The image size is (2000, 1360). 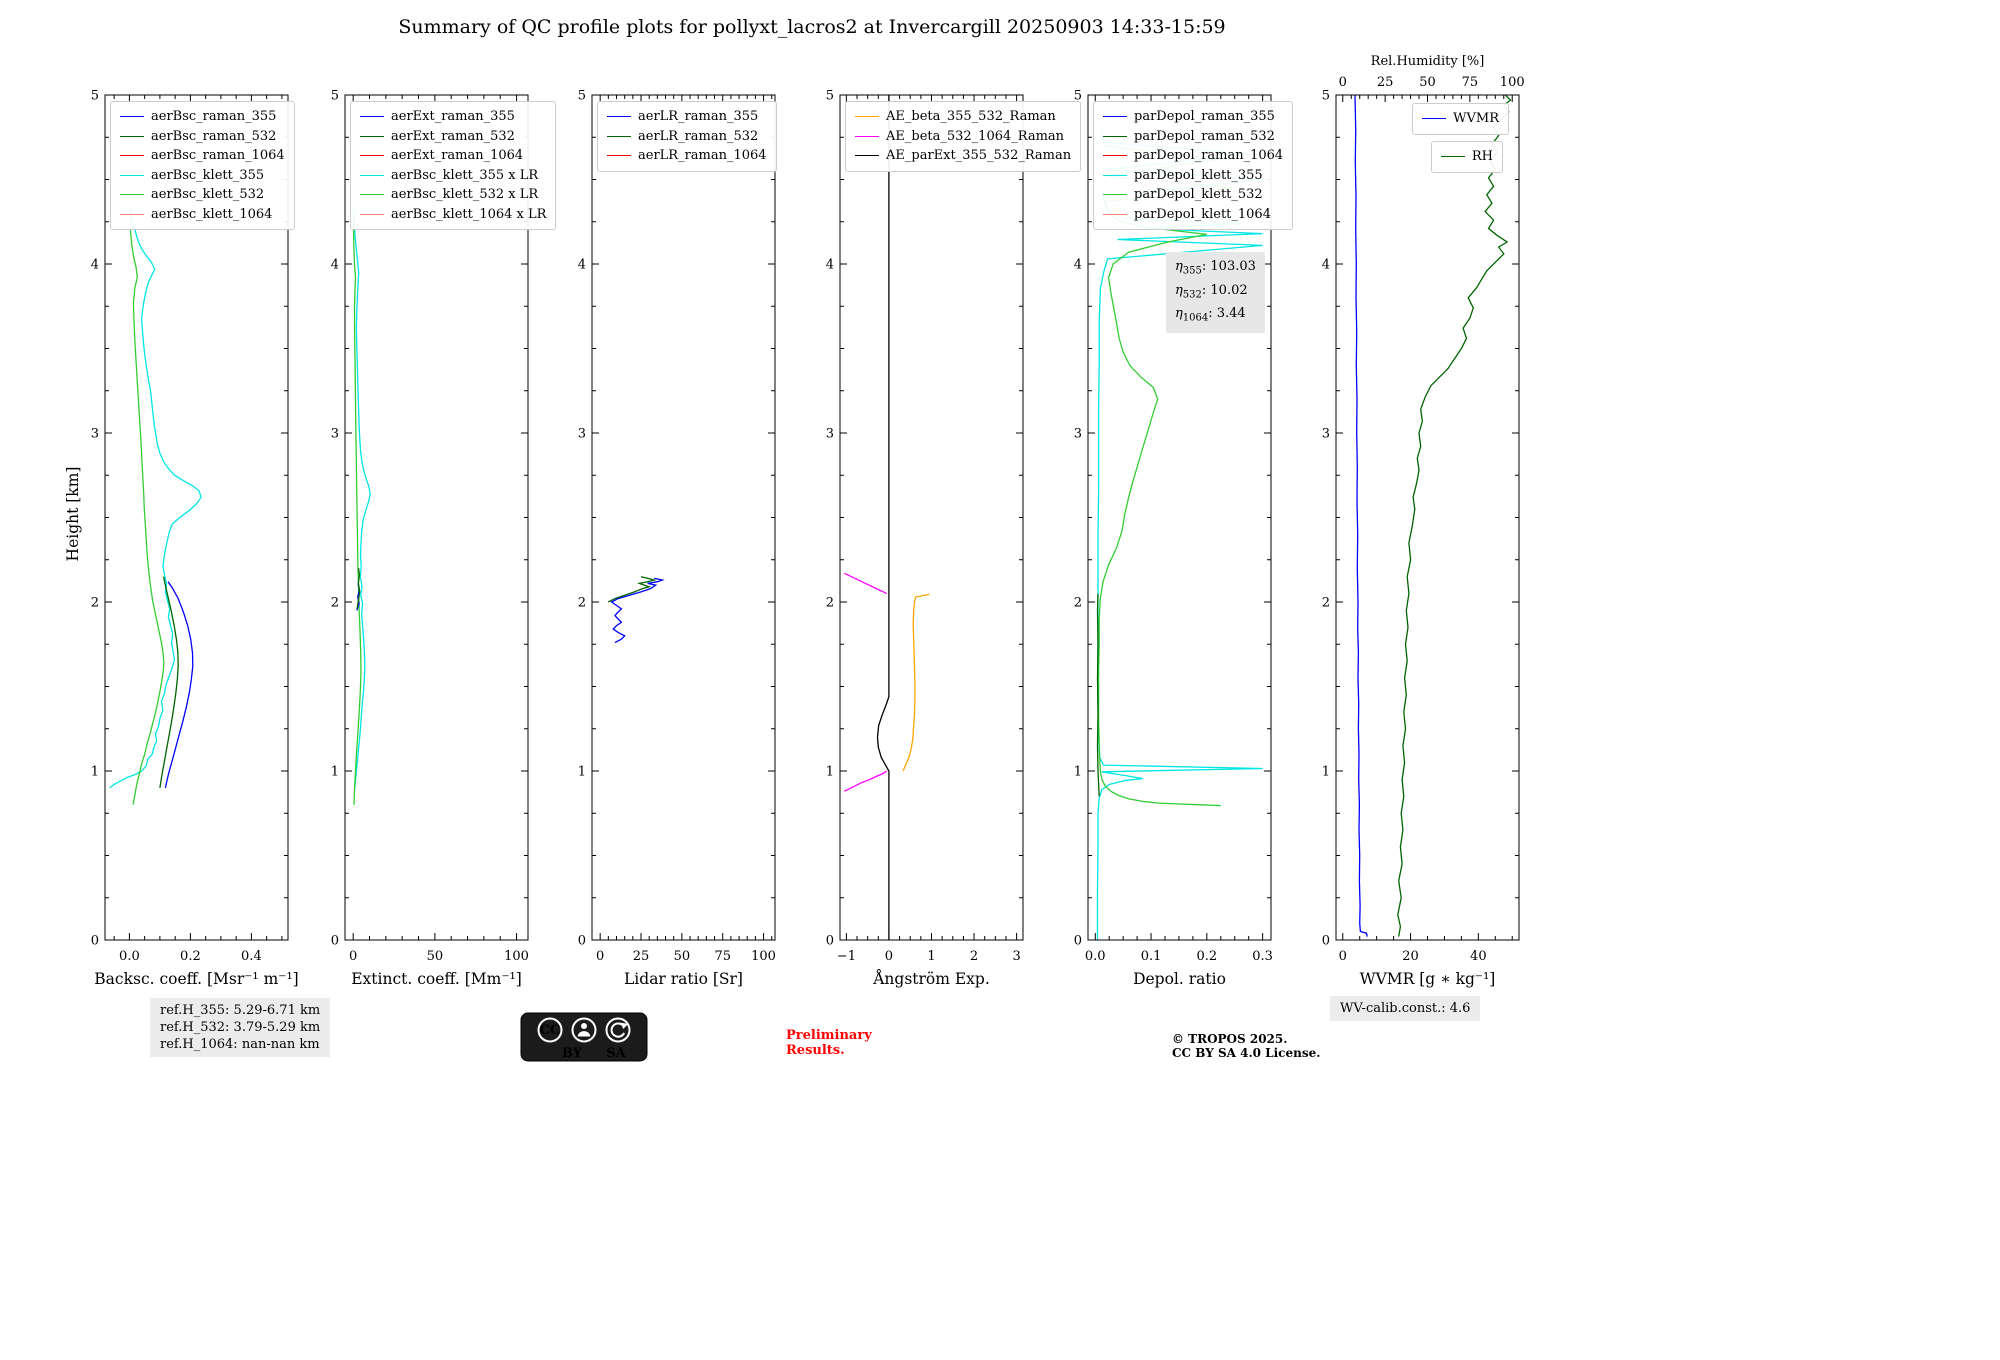 What do you see at coordinates (1512, 82) in the screenshot?
I see `top-tick-label: 100` at bounding box center [1512, 82].